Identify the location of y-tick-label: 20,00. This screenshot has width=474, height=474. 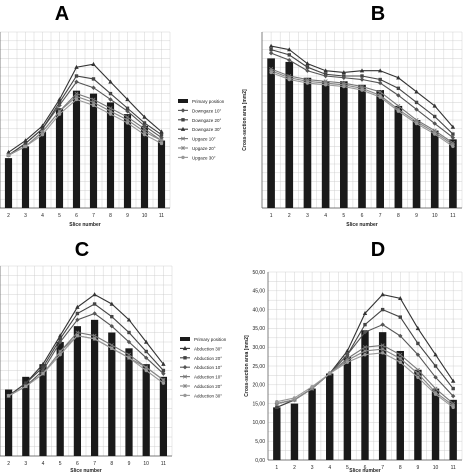
(258, 386).